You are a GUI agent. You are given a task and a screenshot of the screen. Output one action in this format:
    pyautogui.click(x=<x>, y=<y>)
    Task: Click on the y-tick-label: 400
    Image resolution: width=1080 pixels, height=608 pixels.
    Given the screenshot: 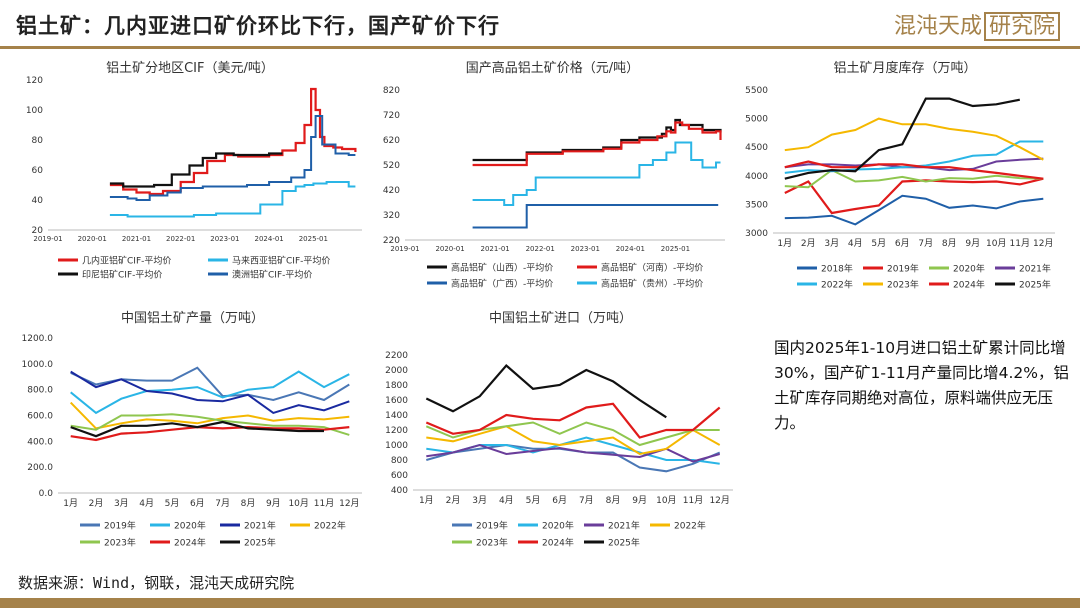 What is the action you would take?
    pyautogui.click(x=399, y=491)
    